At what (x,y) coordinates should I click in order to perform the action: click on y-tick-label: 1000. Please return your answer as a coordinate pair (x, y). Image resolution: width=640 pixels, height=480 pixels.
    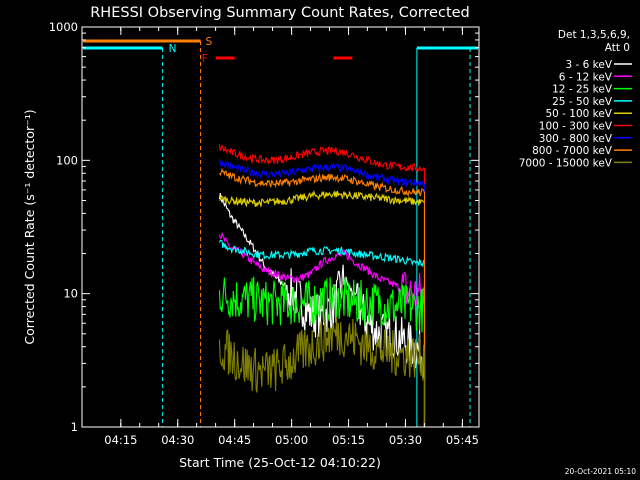
    Looking at the image, I should click on (63, 27).